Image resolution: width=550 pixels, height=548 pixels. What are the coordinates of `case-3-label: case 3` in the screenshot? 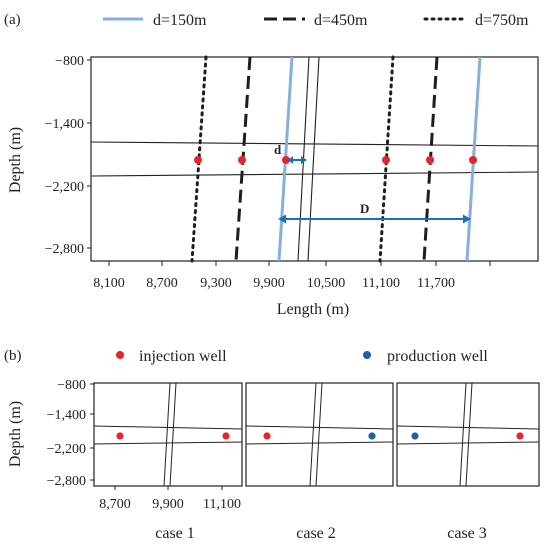 It's located at (467, 533).